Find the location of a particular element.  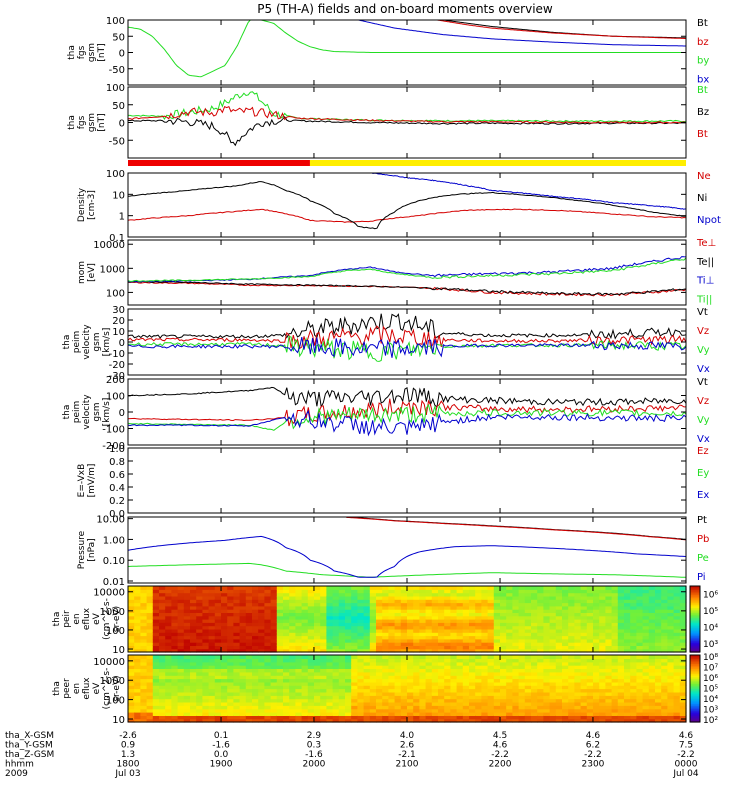

ytick-label-peim-velocity-2: 0 is located at coordinates (122, 413).